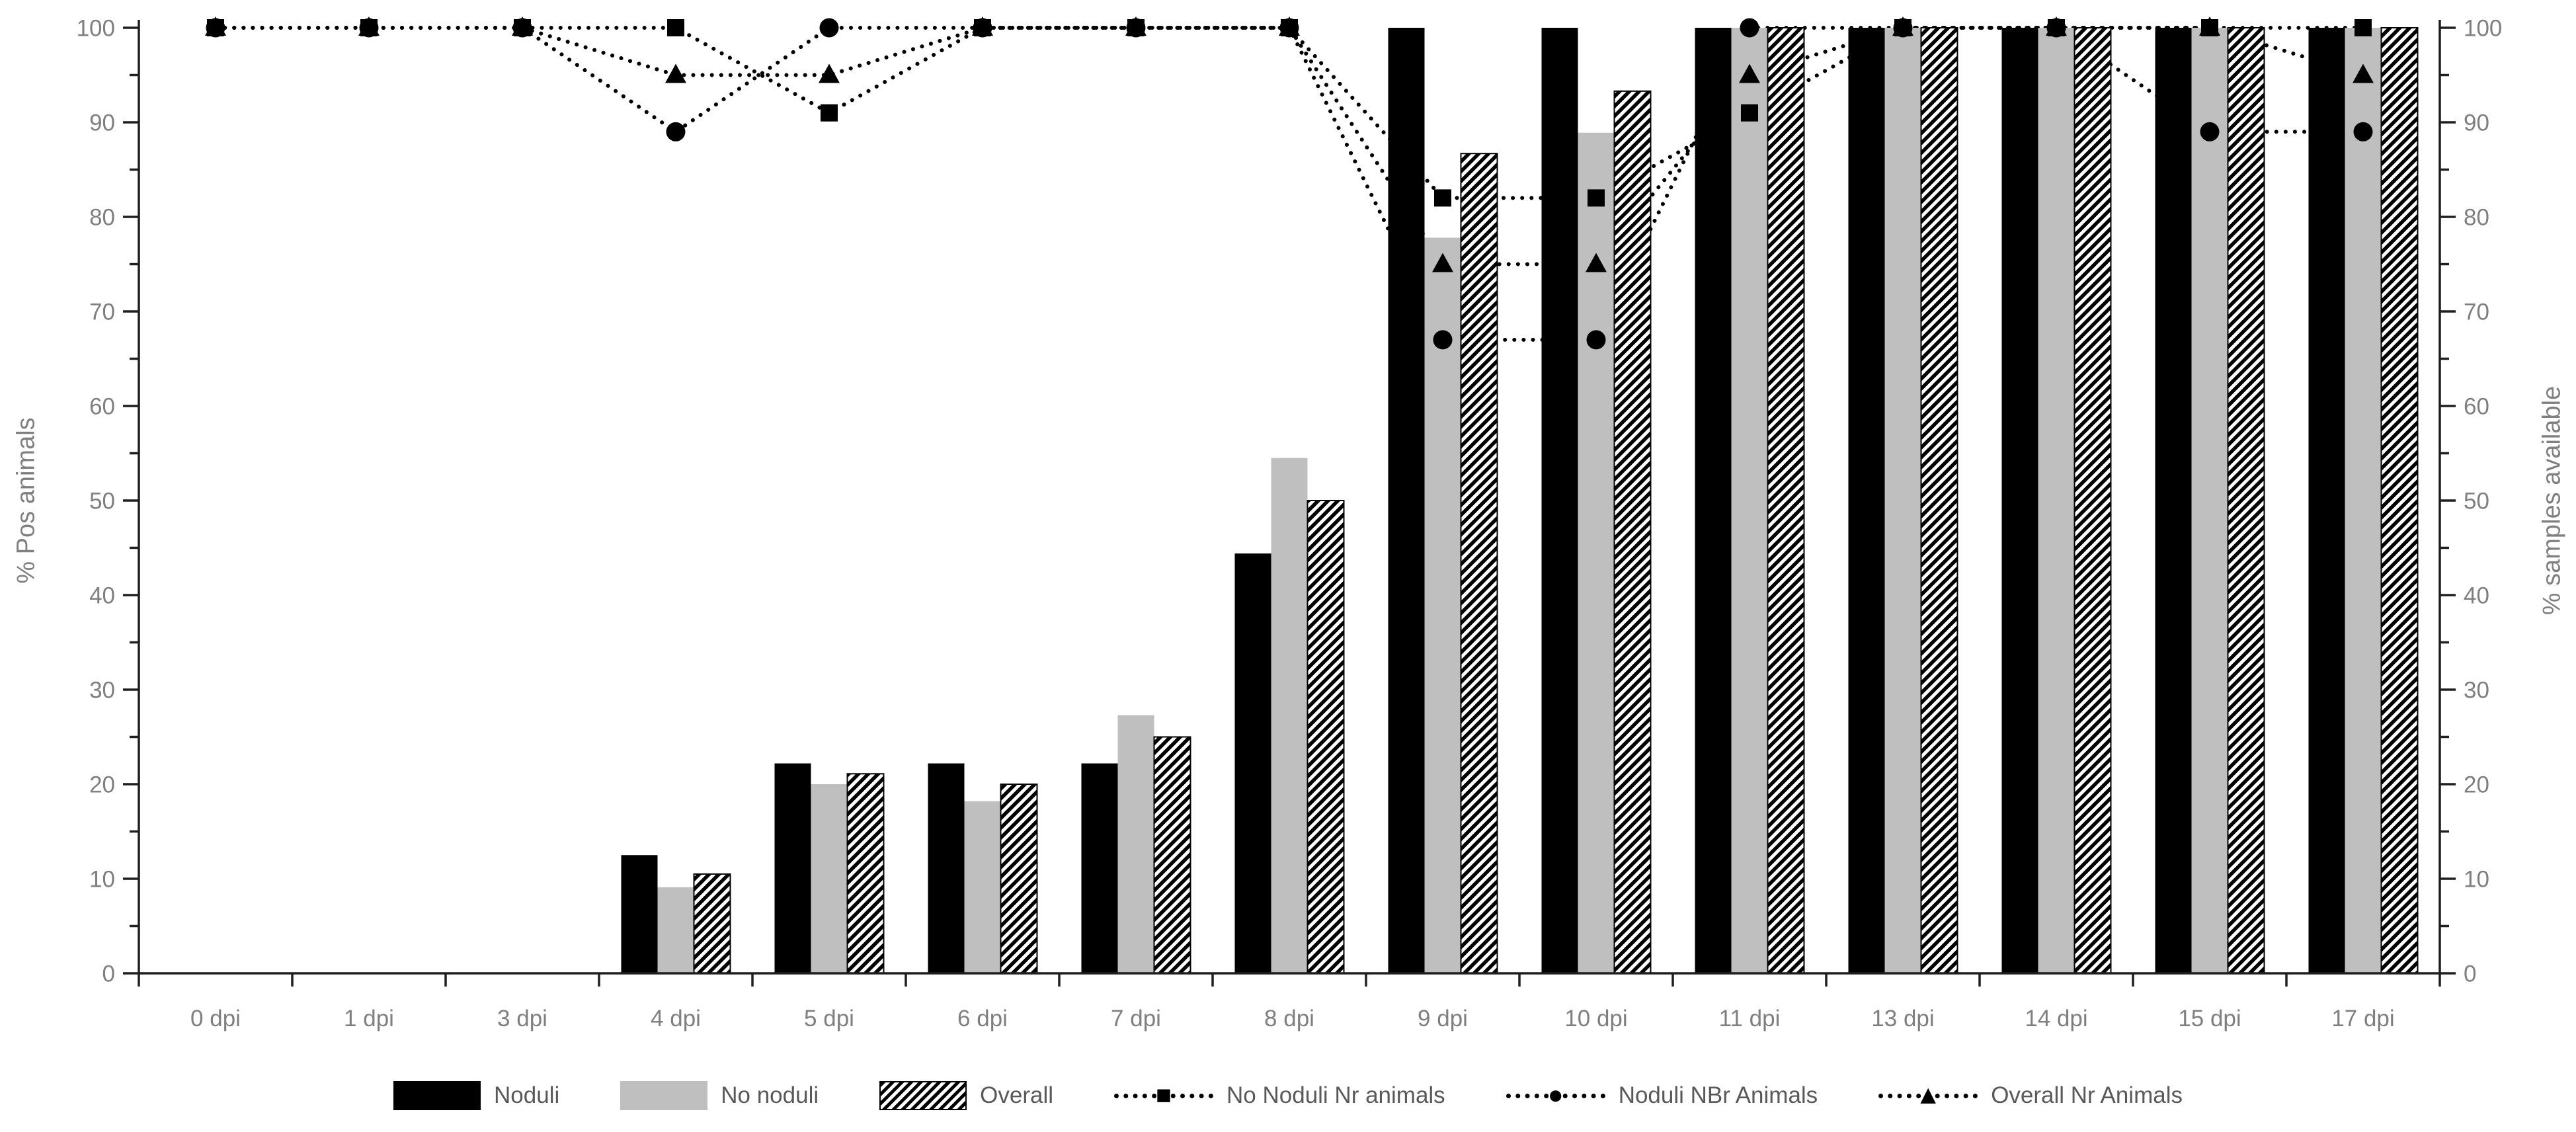 The height and width of the screenshot is (1132, 2576). I want to click on legend-item-no-noduli: No noduli, so click(719, 1096).